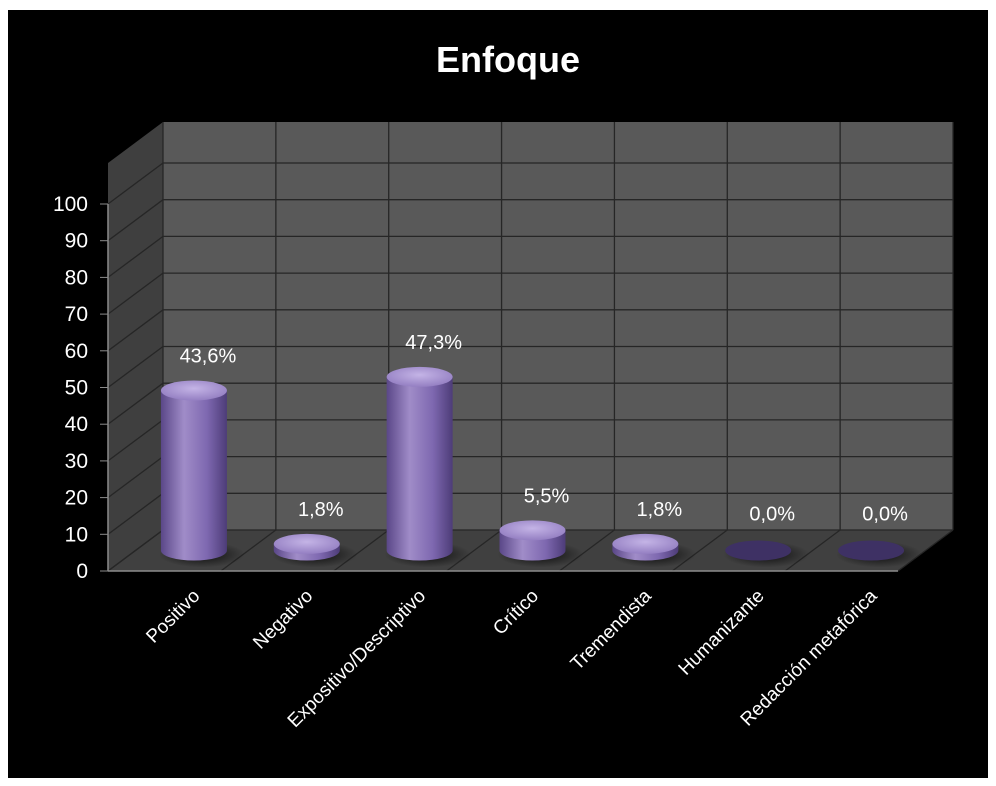 The height and width of the screenshot is (786, 996). Describe the element at coordinates (173, 617) in the screenshot. I see `x-tick-label: Positivo` at that location.